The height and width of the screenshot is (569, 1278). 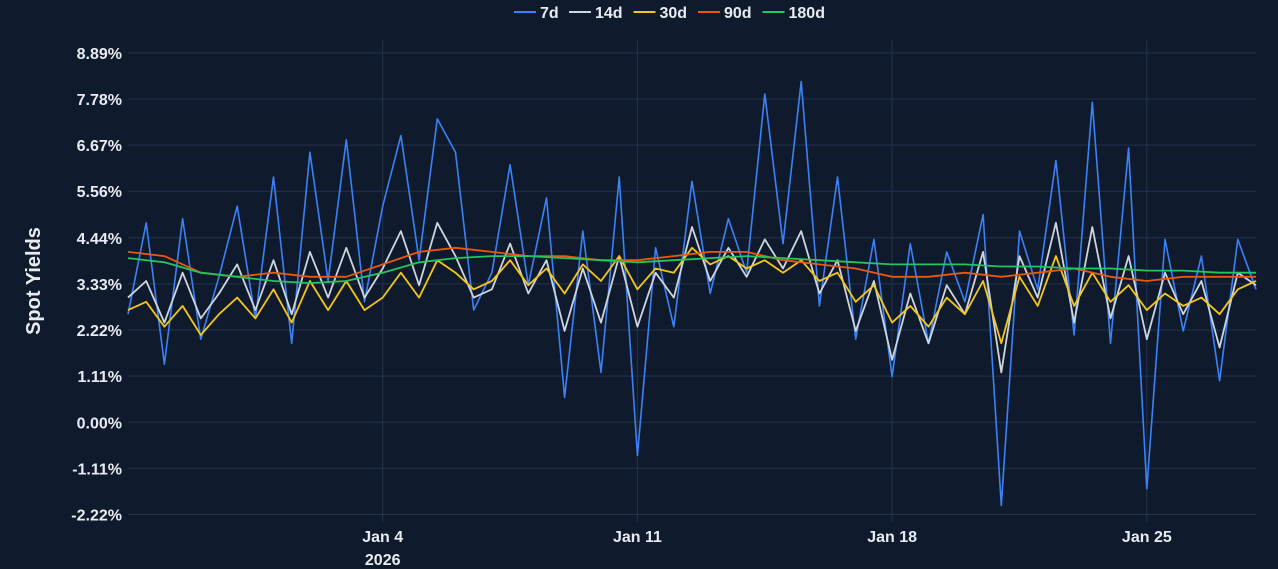 What do you see at coordinates (767, 549) in the screenshot?
I see `x-axis: Jan 4 2026 Jan 11 Jan 18 Jan 25` at bounding box center [767, 549].